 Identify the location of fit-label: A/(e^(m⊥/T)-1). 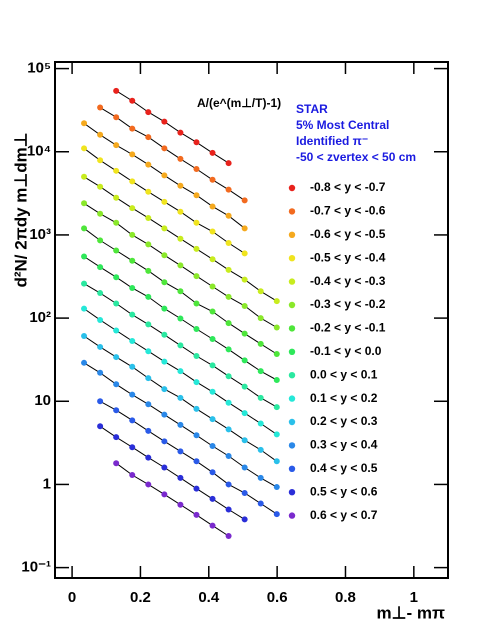
(239, 103).